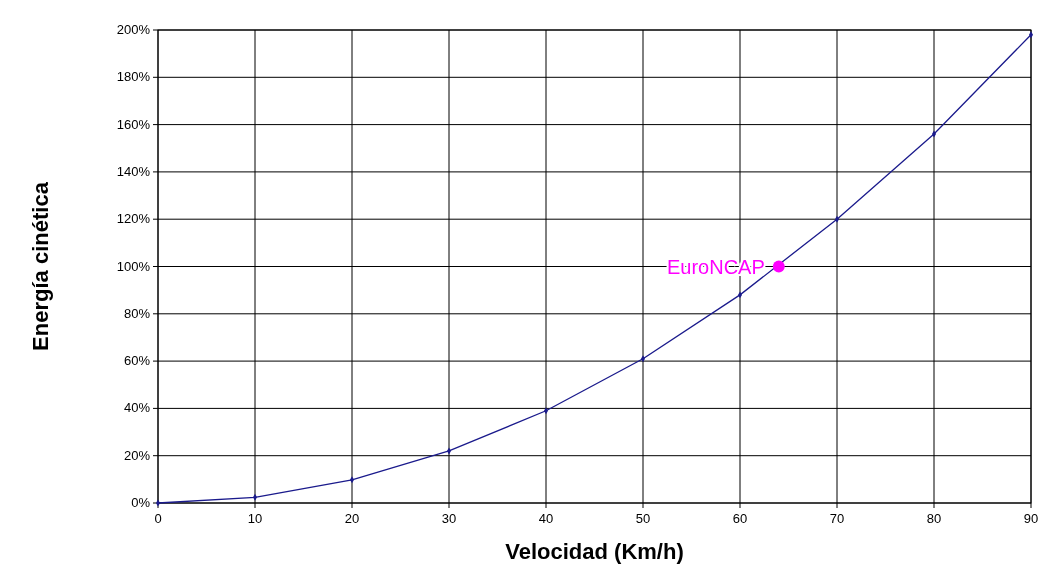 This screenshot has height=581, width=1055. I want to click on y-tick-label: 0%, so click(141, 502).